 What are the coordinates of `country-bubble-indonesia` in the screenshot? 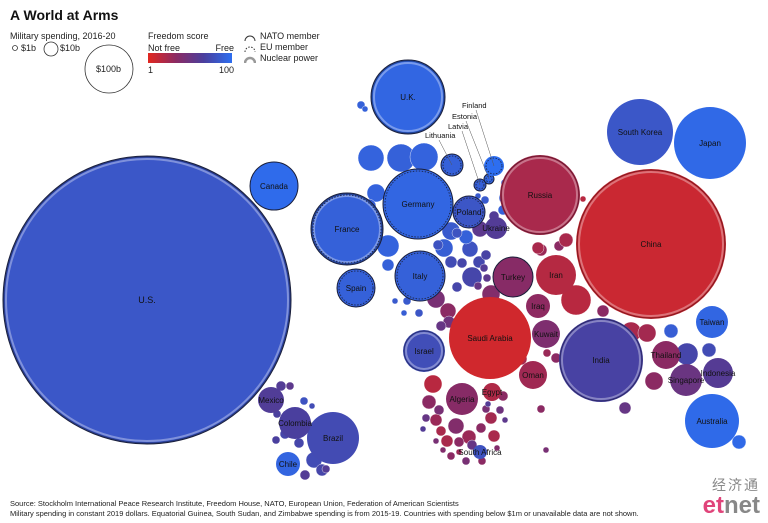 It's located at (718, 373).